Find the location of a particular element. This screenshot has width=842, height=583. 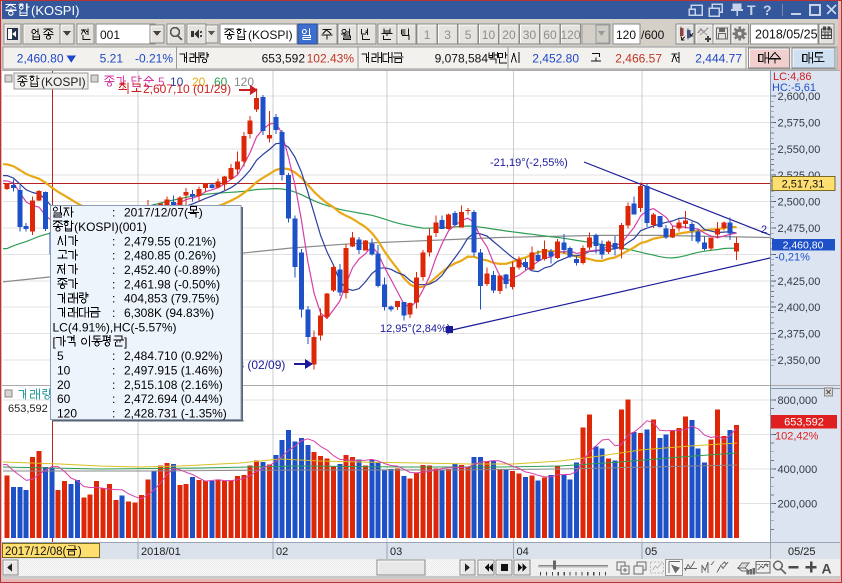

svg-text: 2,480.85 (0.26%) is located at coordinates (170, 256).